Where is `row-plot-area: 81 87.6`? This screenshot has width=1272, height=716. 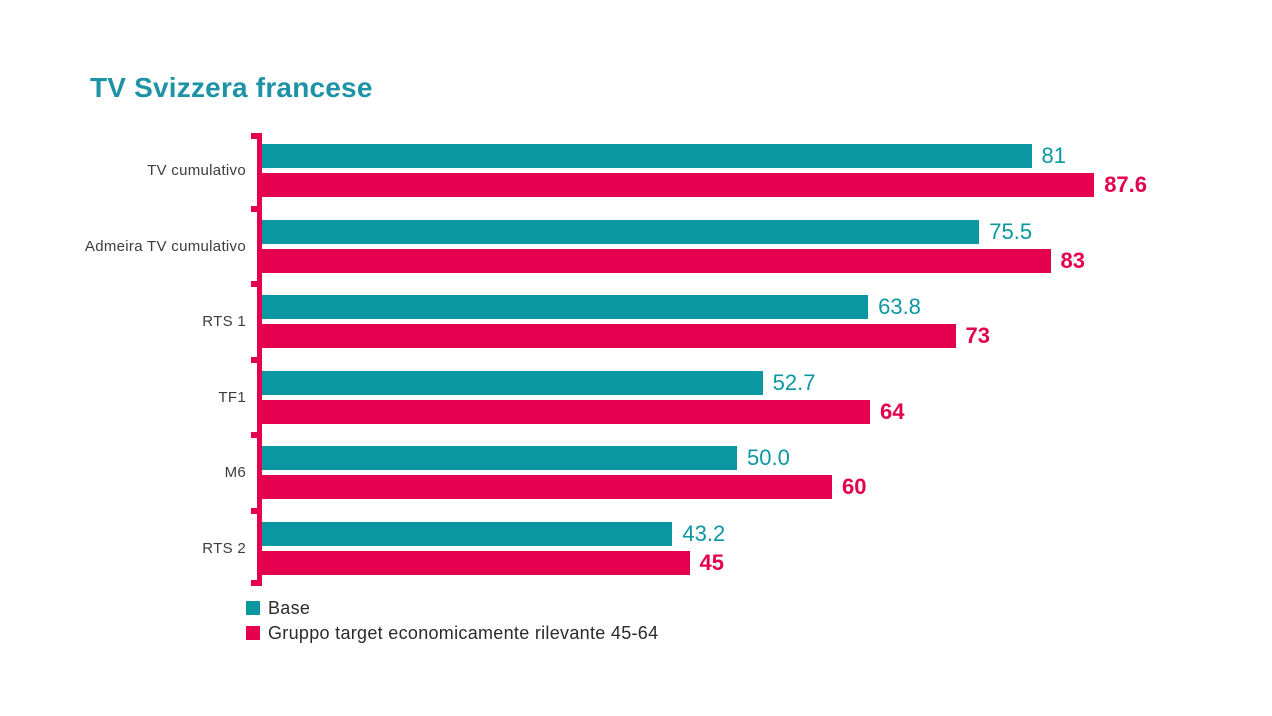
row-plot-area: 81 87.6 is located at coordinates (737, 170).